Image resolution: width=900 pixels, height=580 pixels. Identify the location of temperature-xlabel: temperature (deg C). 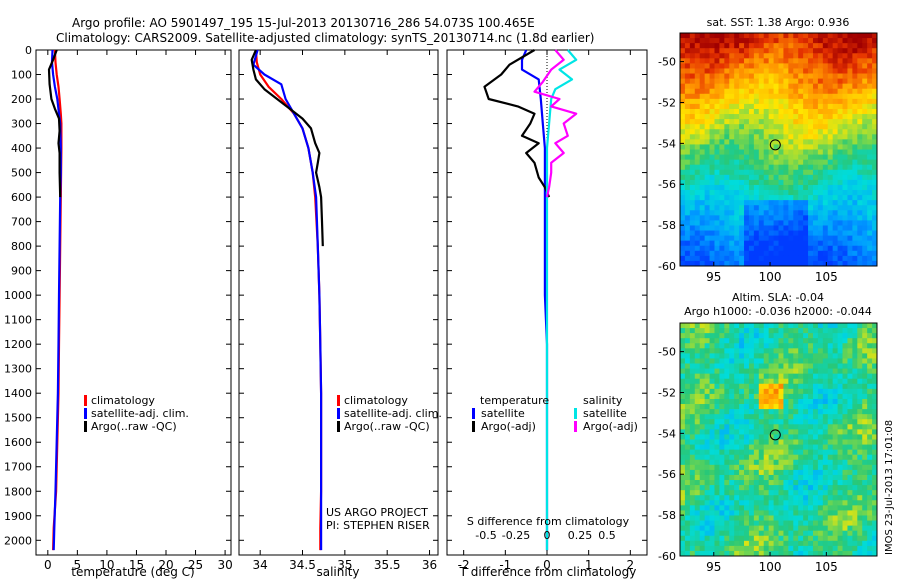
(132, 572).